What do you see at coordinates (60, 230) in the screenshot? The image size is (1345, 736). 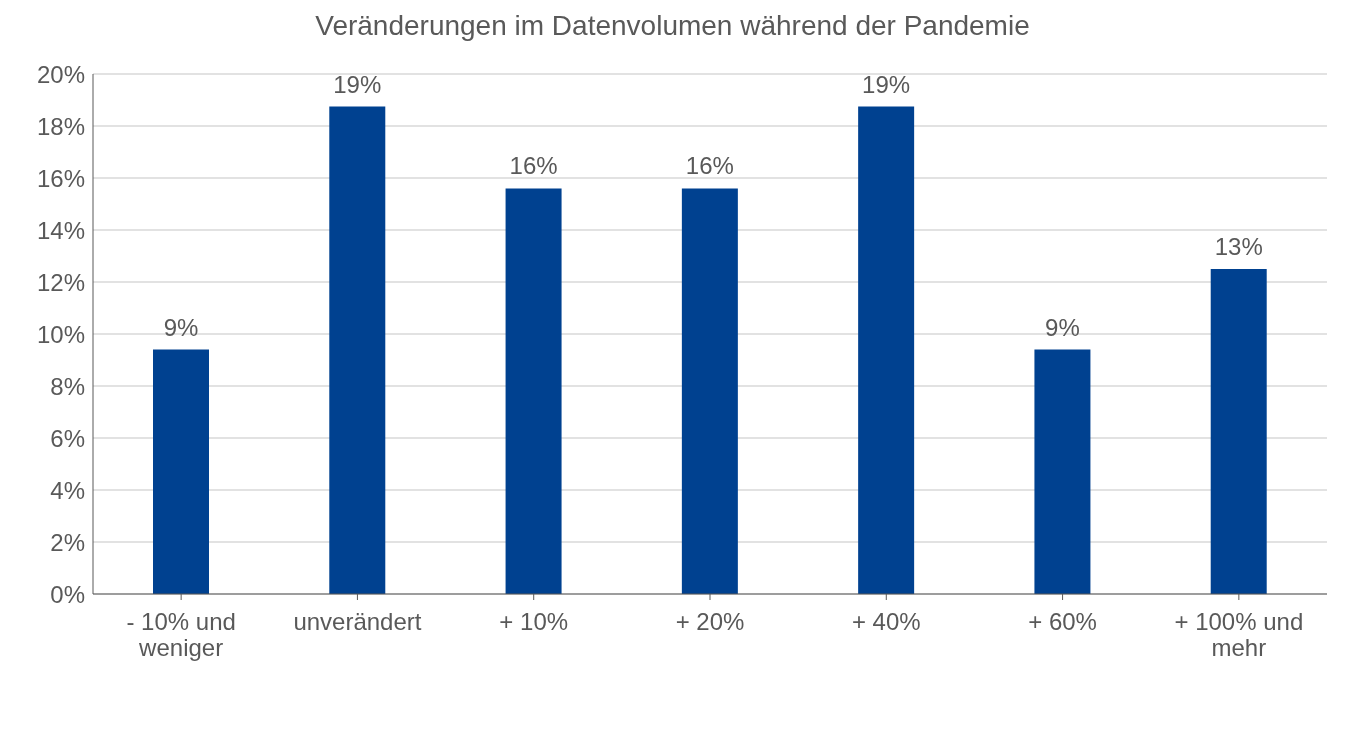 I see `y-tick-label: 14%` at bounding box center [60, 230].